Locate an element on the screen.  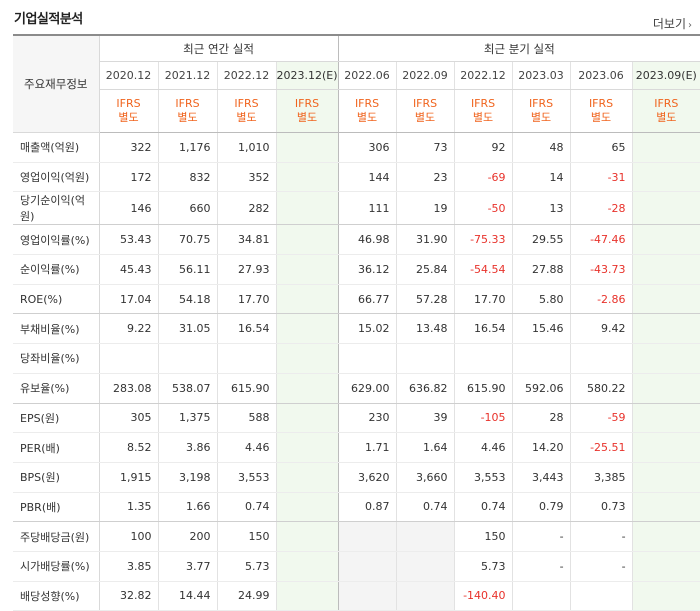
value-cell: 48 is located at coordinates (541, 147).